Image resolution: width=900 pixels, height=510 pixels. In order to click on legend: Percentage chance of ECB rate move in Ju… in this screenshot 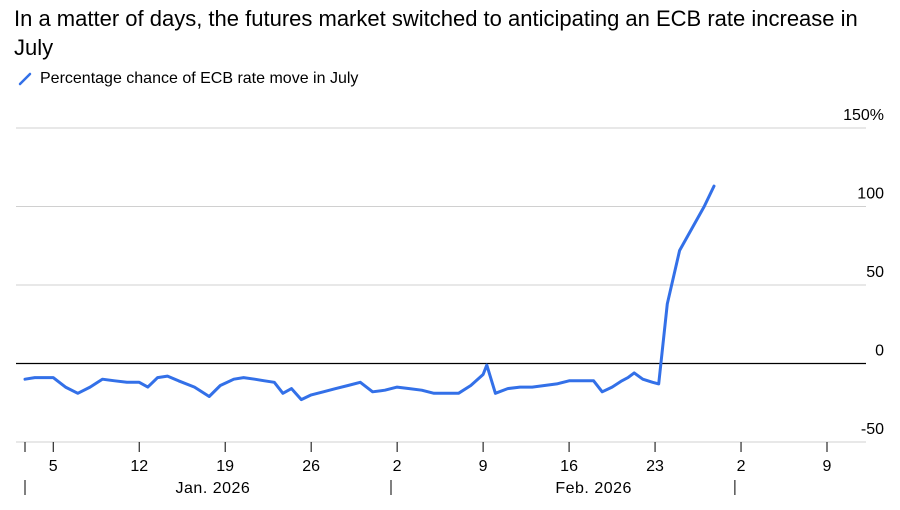, I will do `click(188, 79)`.